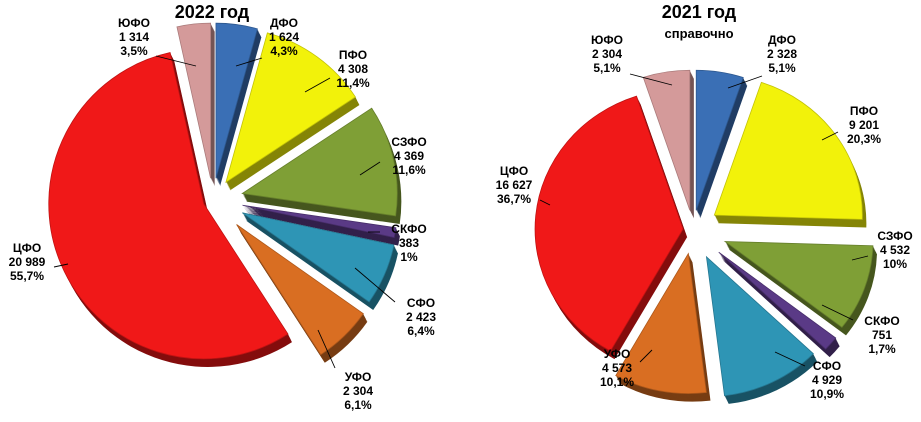 This screenshot has height=422, width=921. I want to click on slice-percent: 1,7%, so click(882, 349).